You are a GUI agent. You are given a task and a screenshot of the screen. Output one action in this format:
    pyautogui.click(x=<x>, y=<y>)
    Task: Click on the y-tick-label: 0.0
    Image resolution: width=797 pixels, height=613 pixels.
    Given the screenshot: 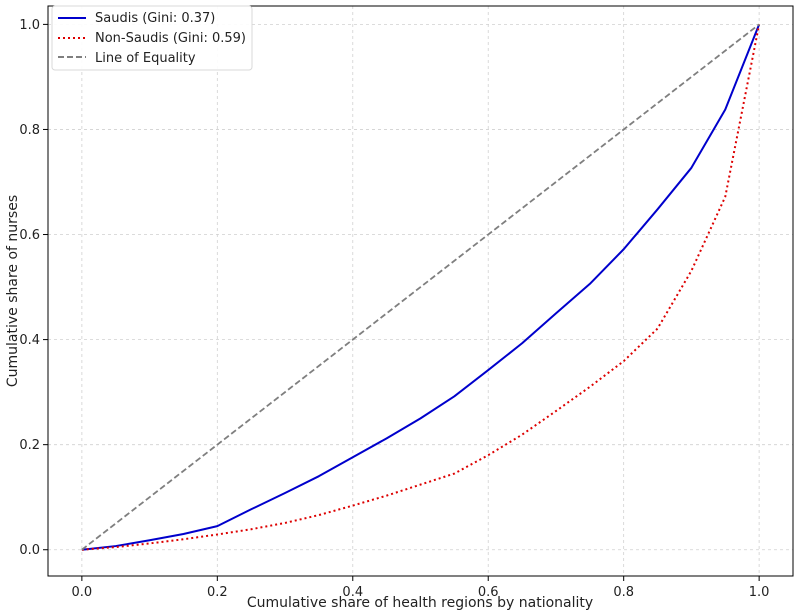 What is the action you would take?
    pyautogui.click(x=29, y=550)
    